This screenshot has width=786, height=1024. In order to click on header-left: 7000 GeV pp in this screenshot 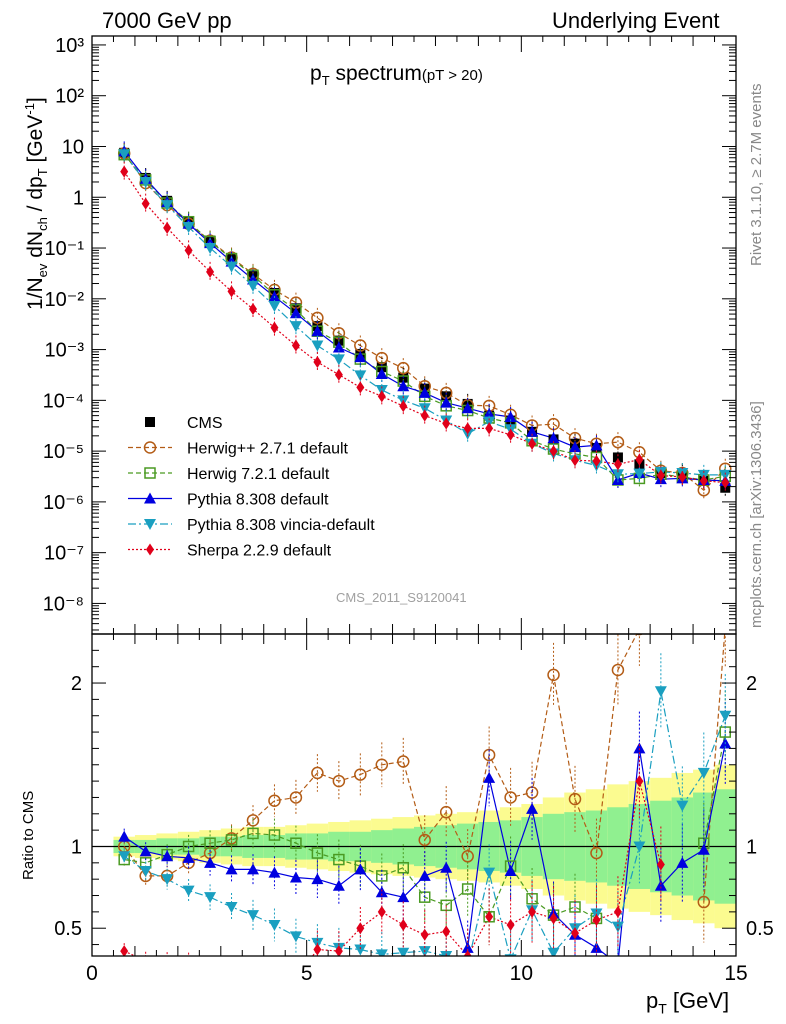, I will do `click(167, 20)`.